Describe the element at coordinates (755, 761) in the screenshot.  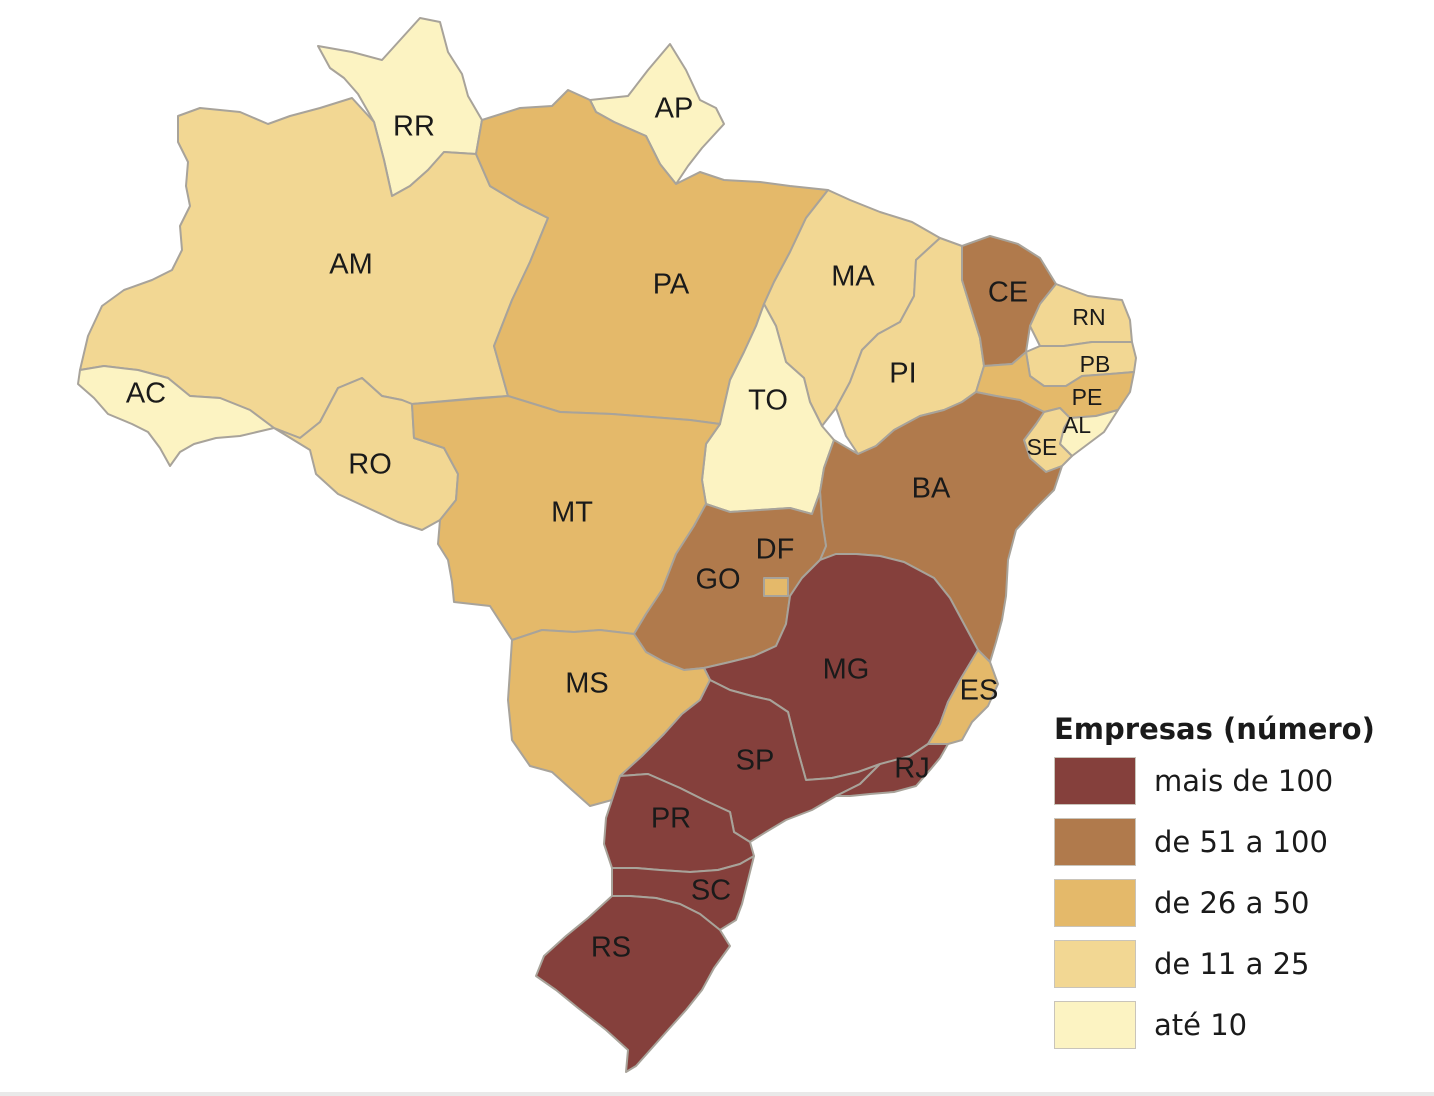
I see `state-label: SP` at that location.